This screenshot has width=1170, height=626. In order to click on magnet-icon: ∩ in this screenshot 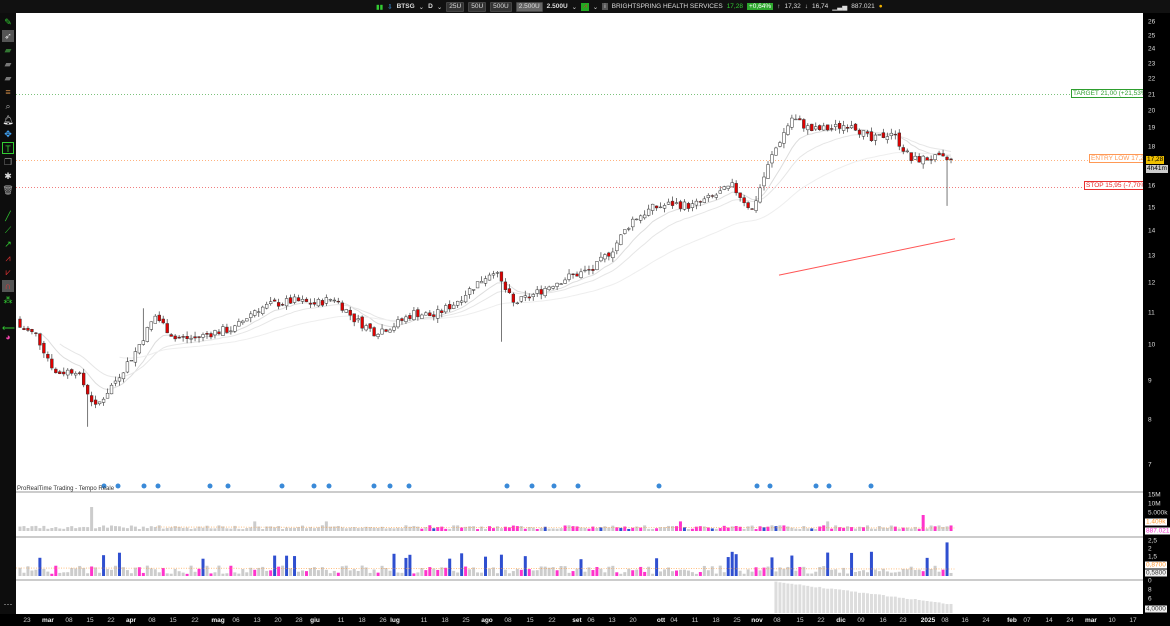, I will do `click(8, 286)`.